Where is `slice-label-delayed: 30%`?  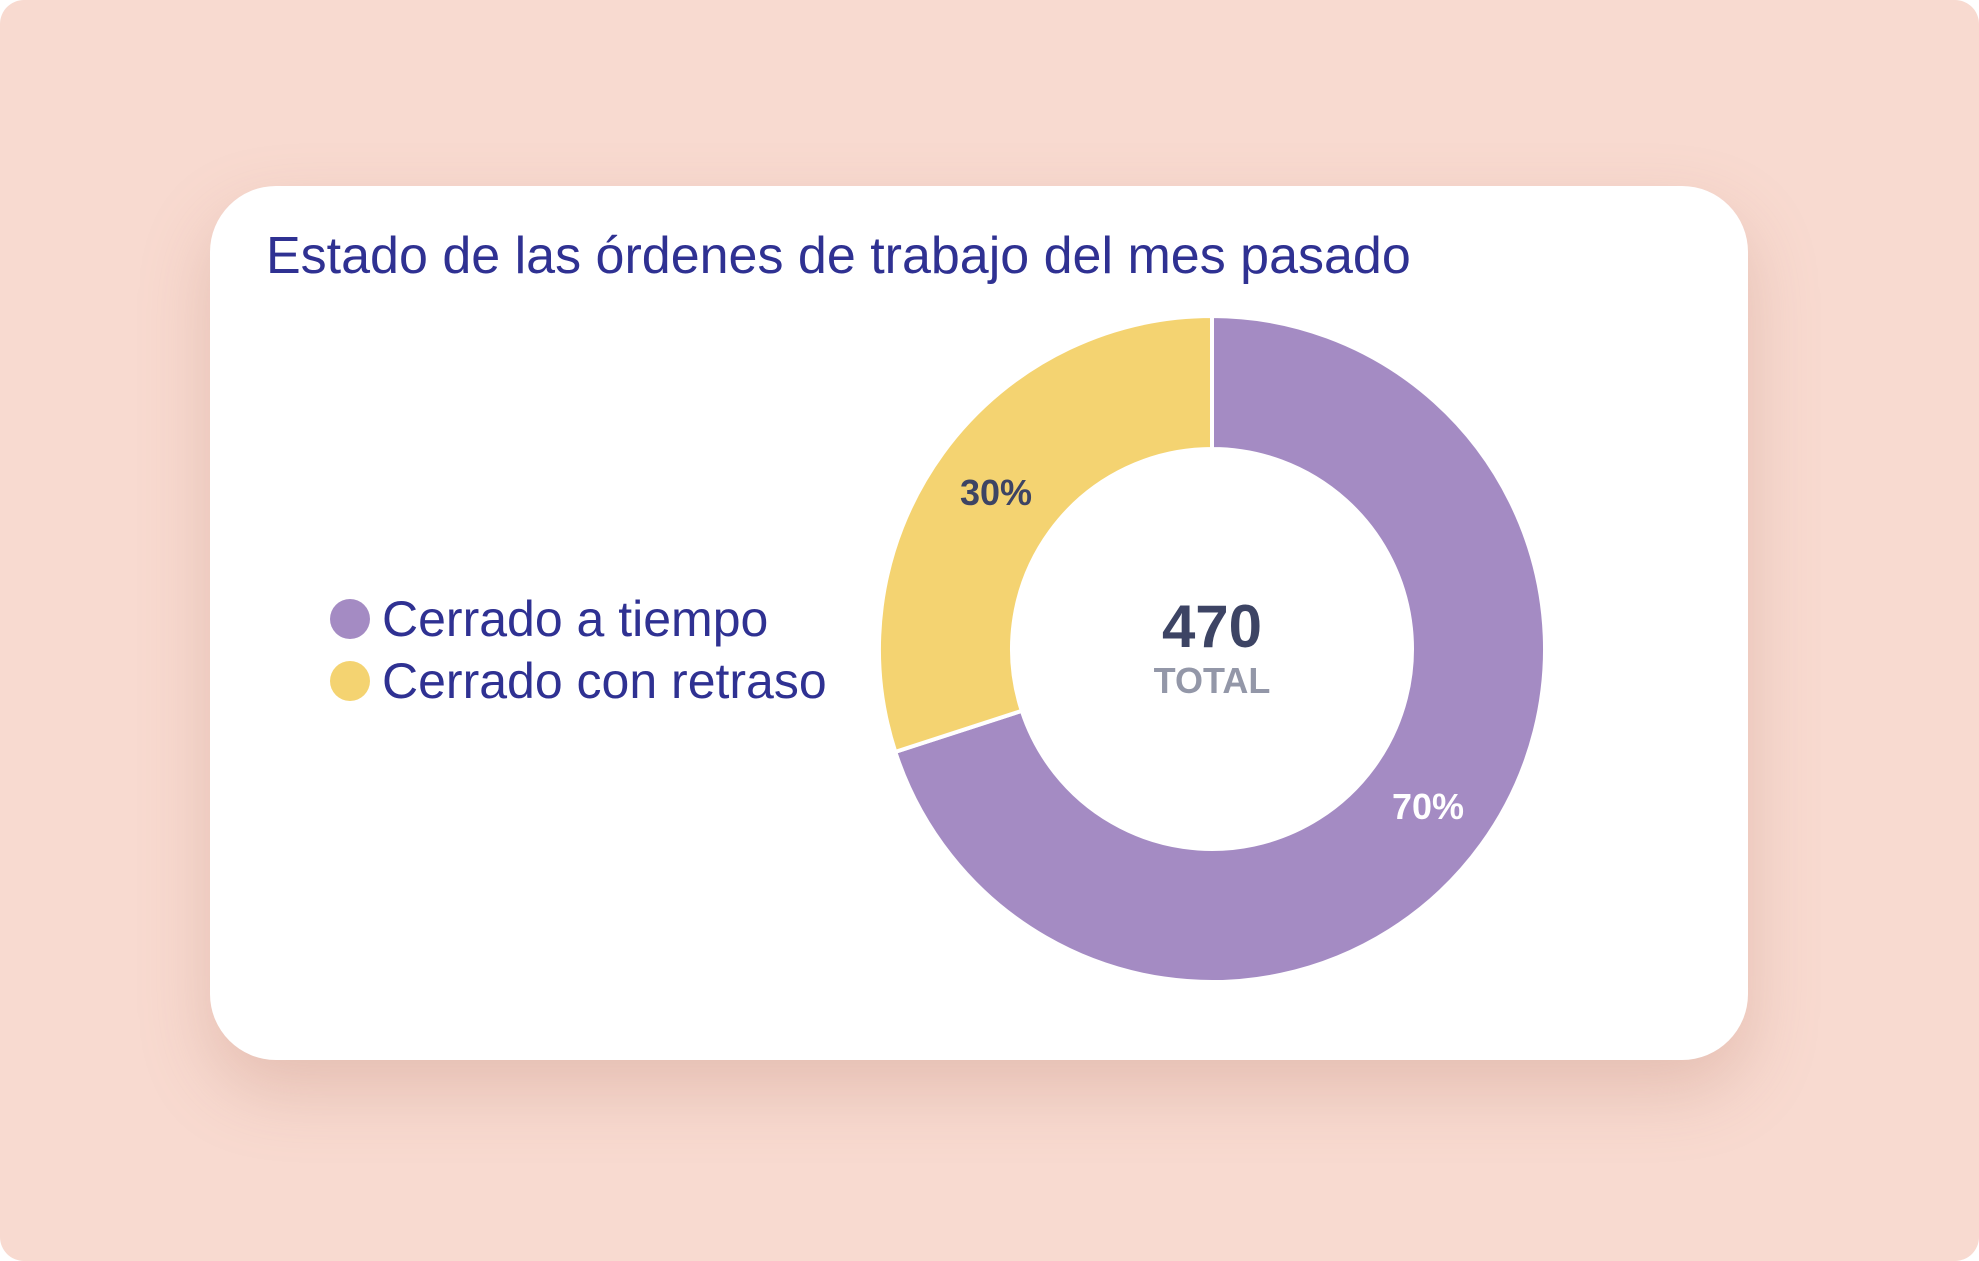
slice-label-delayed: 30% is located at coordinates (996, 492).